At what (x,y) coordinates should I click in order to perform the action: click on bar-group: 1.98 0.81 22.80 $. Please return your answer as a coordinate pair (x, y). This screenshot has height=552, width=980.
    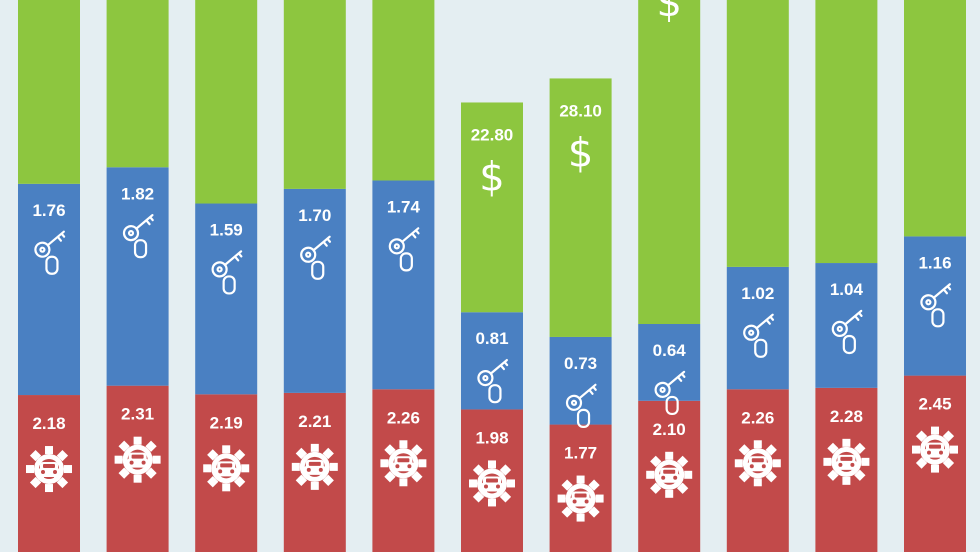
    Looking at the image, I should click on (492, 327).